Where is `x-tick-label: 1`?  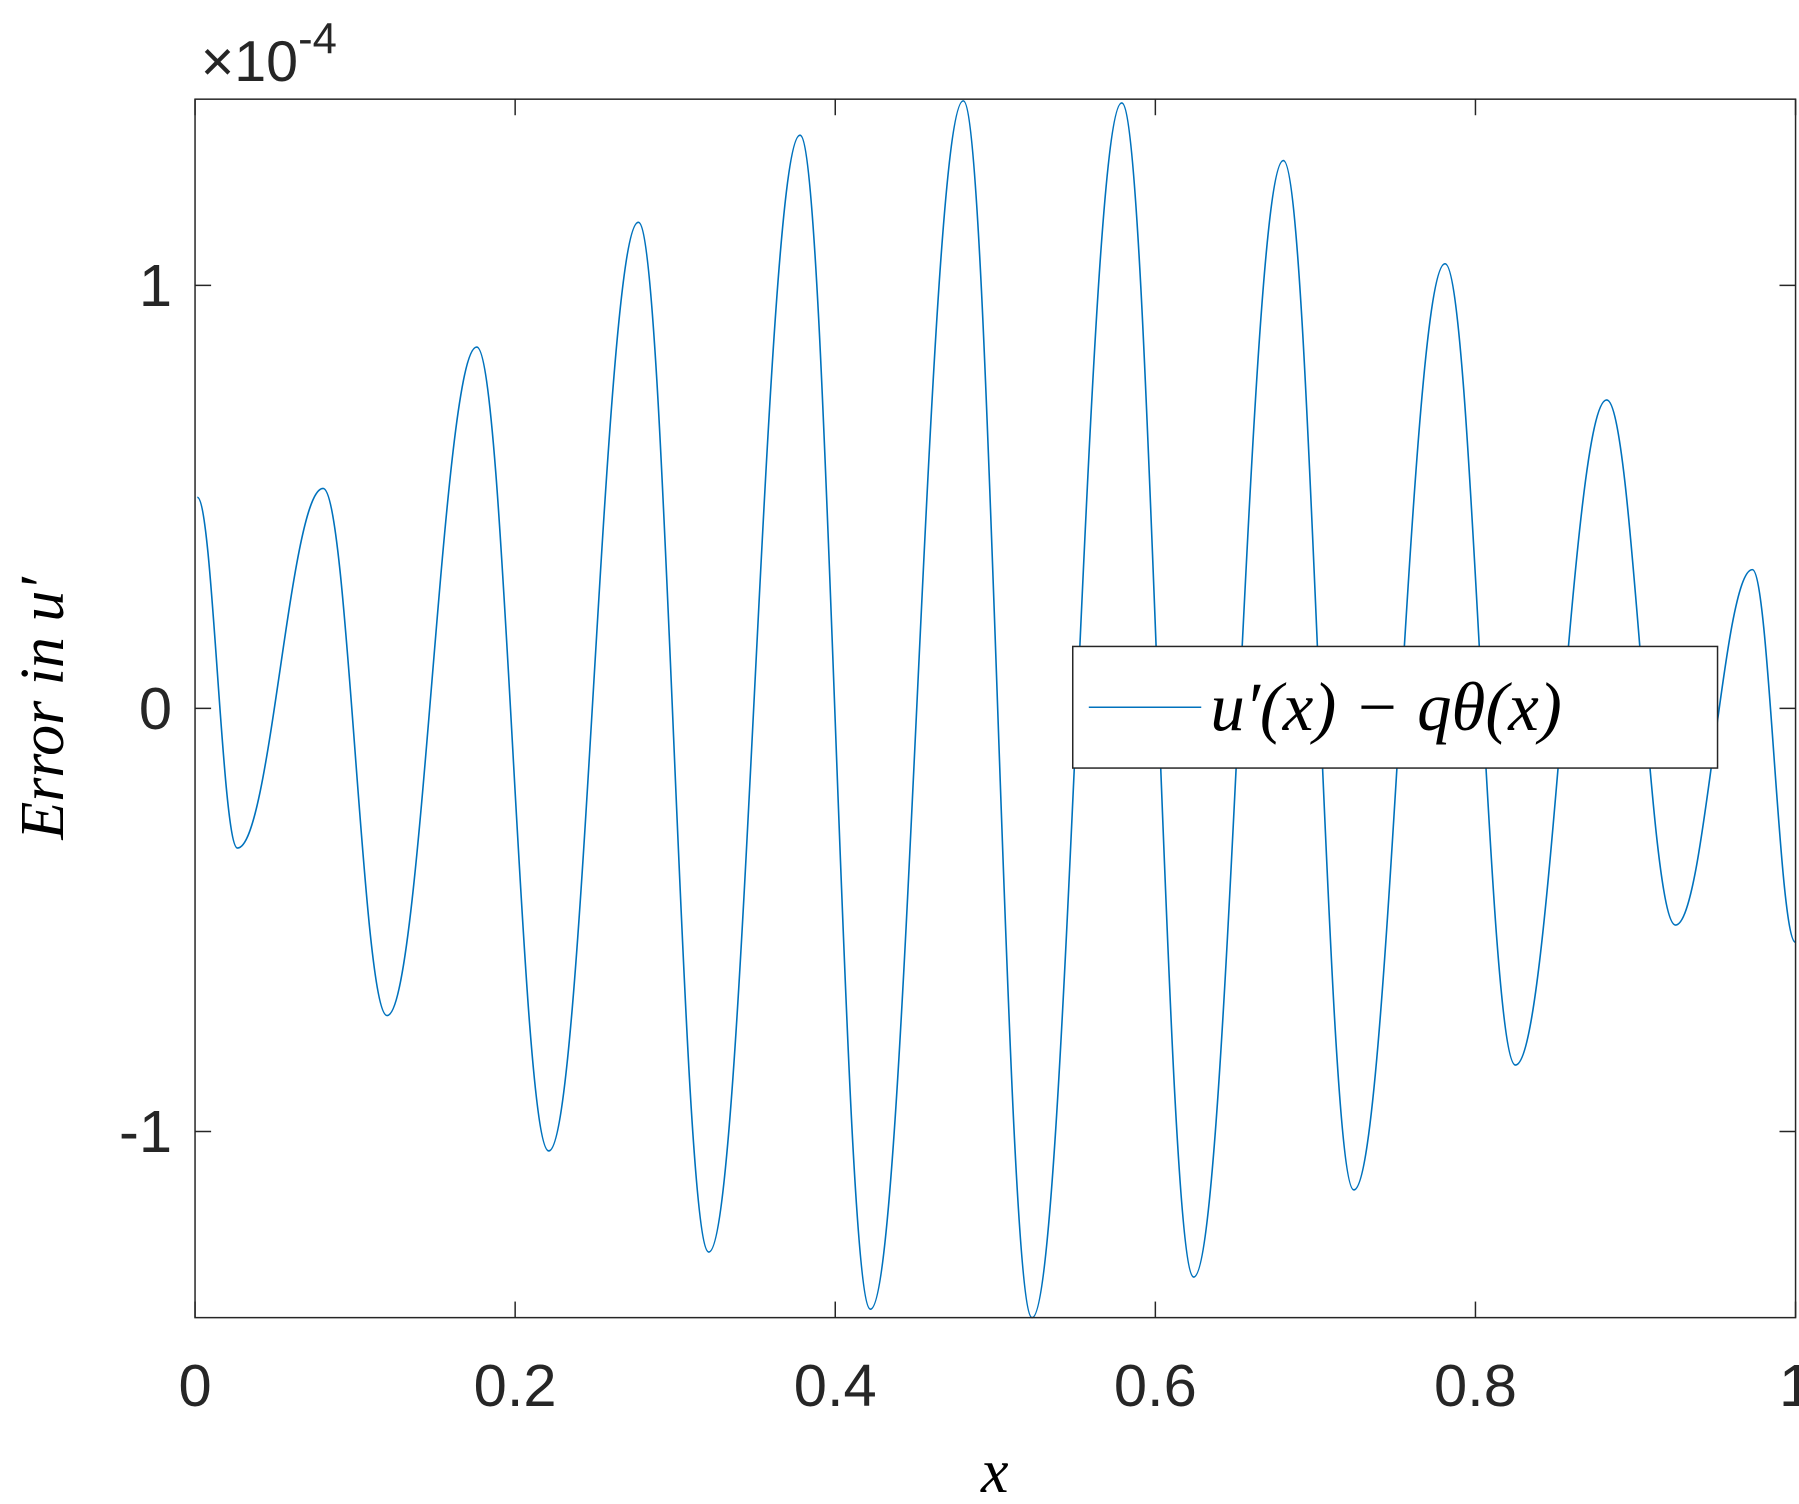
x-tick-label: 1 is located at coordinates (1789, 1385).